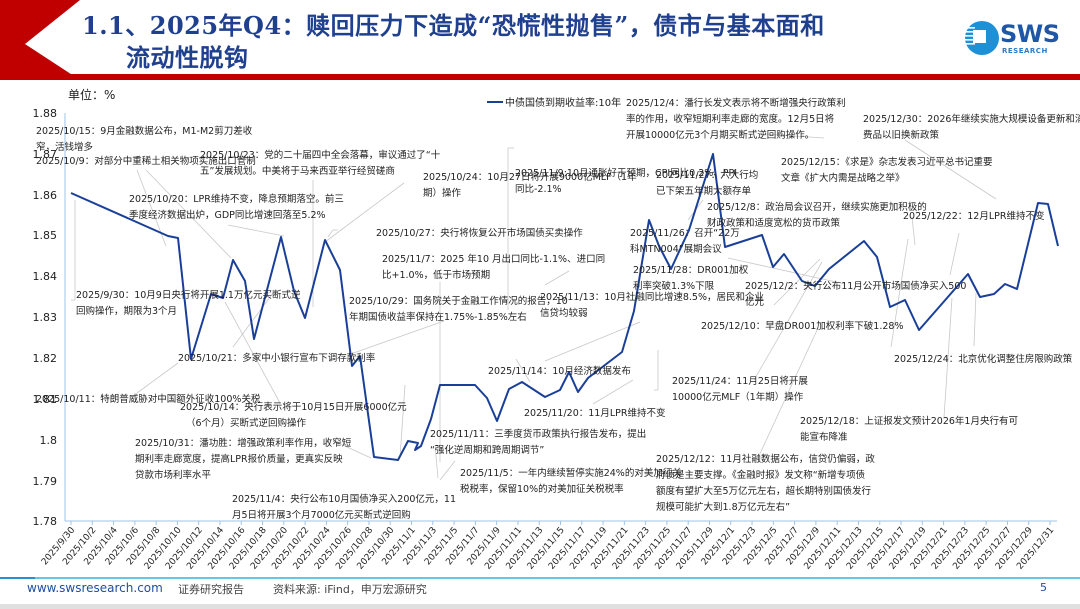 The image size is (1080, 609). I want to click on annotation-1021: 2025/10/21：多家中小银行宣布下调存款利率, so click(277, 358).